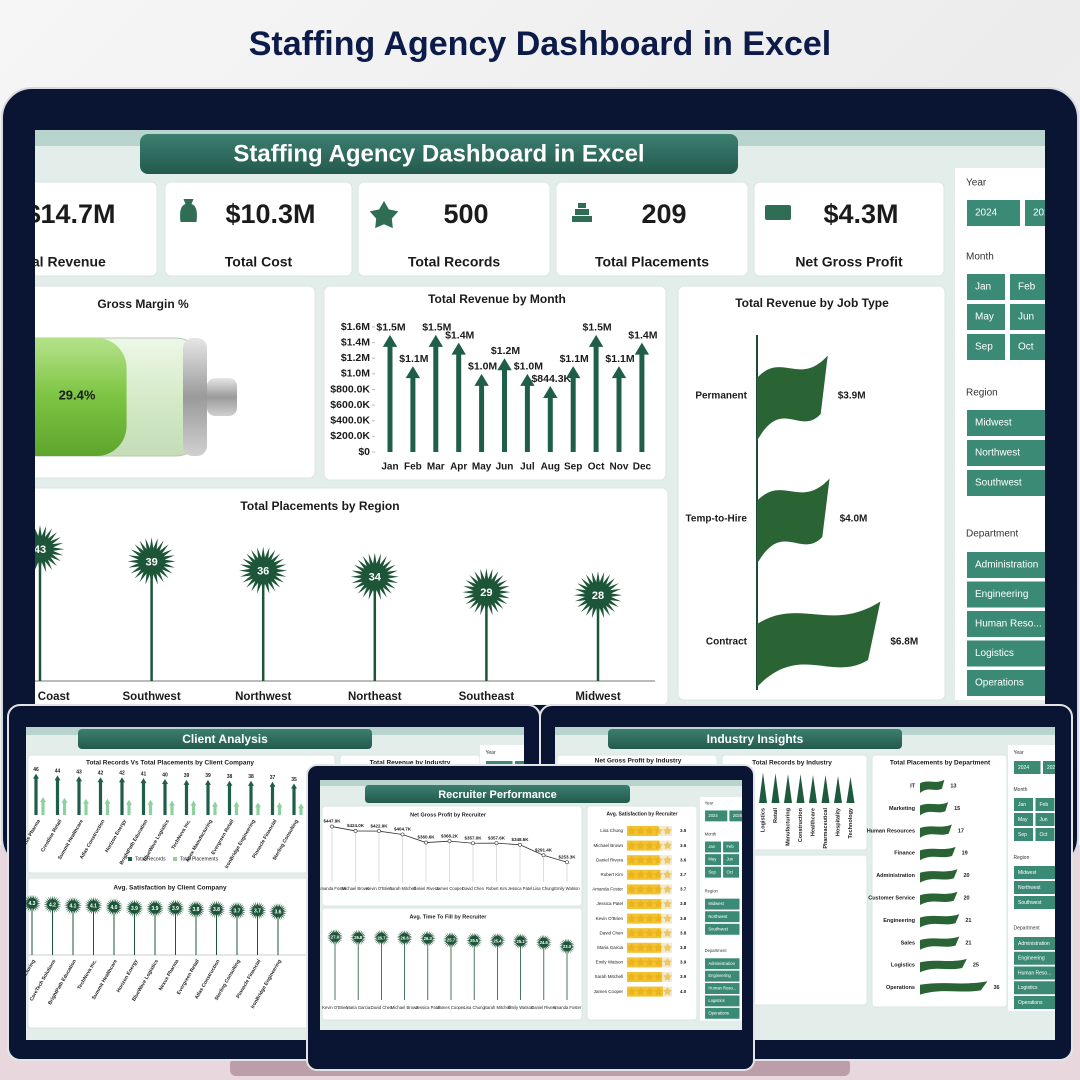  What do you see at coordinates (263, 572) in the screenshot?
I see `data-label: 36` at bounding box center [263, 572].